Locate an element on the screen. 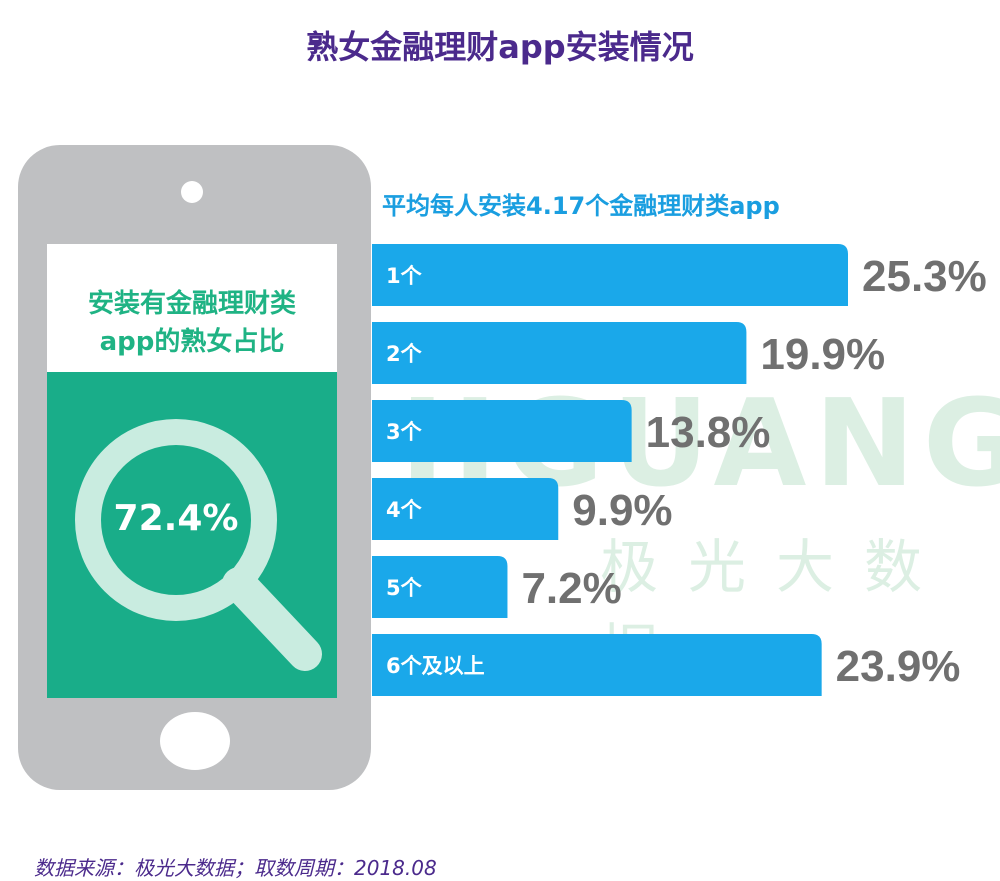  phone-label-line2: app的熟女占比 is located at coordinates (192, 342).